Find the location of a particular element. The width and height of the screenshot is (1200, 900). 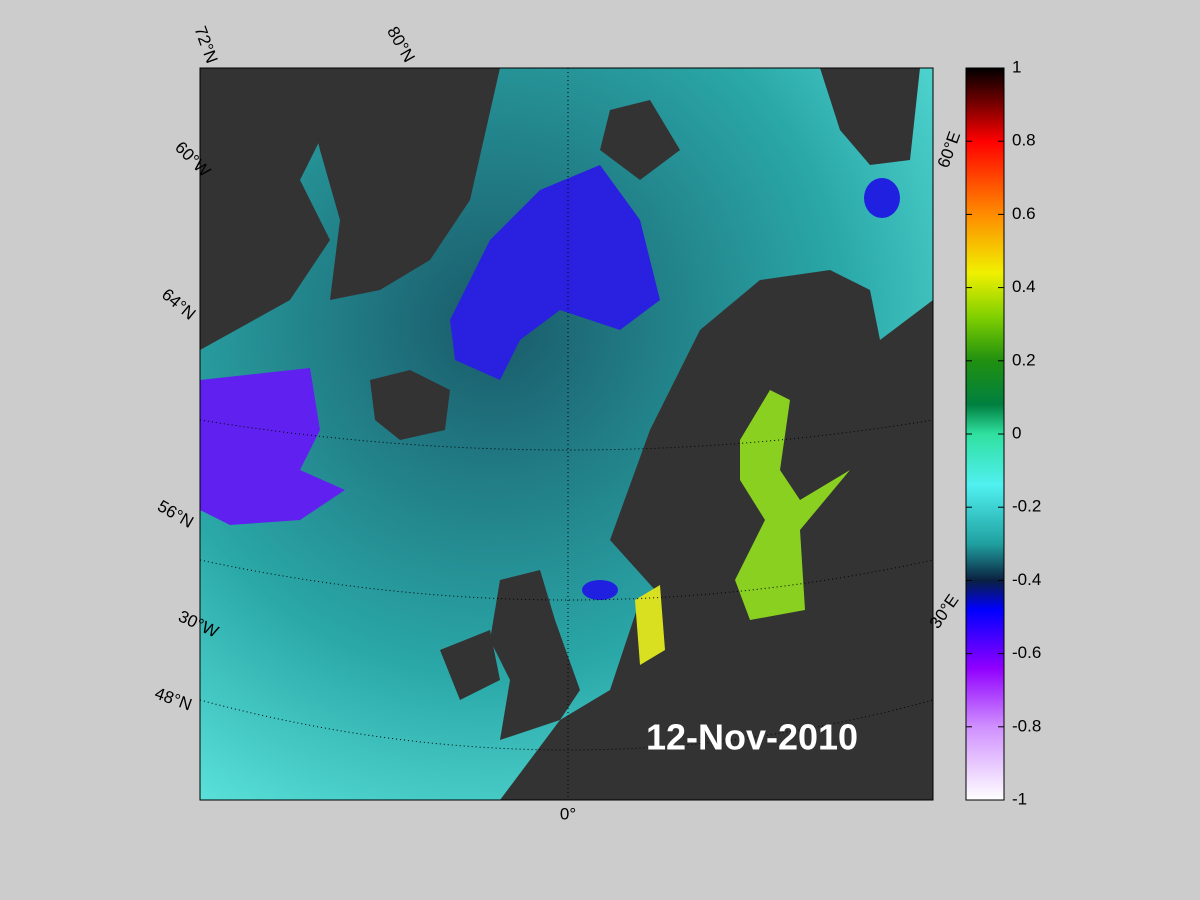

land-ireland is located at coordinates (470, 665).